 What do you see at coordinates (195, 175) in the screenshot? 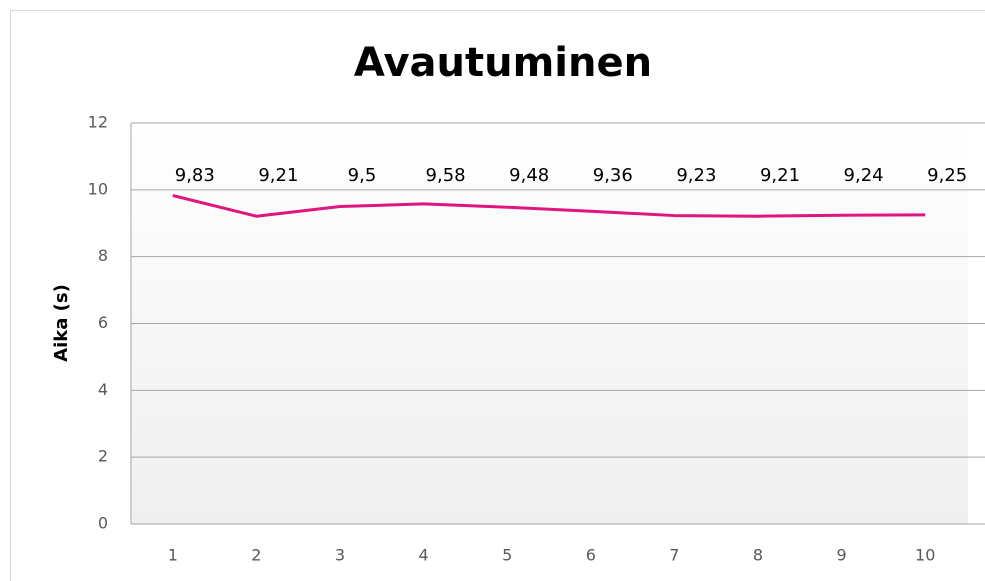
I see `data-label: 9,83` at bounding box center [195, 175].